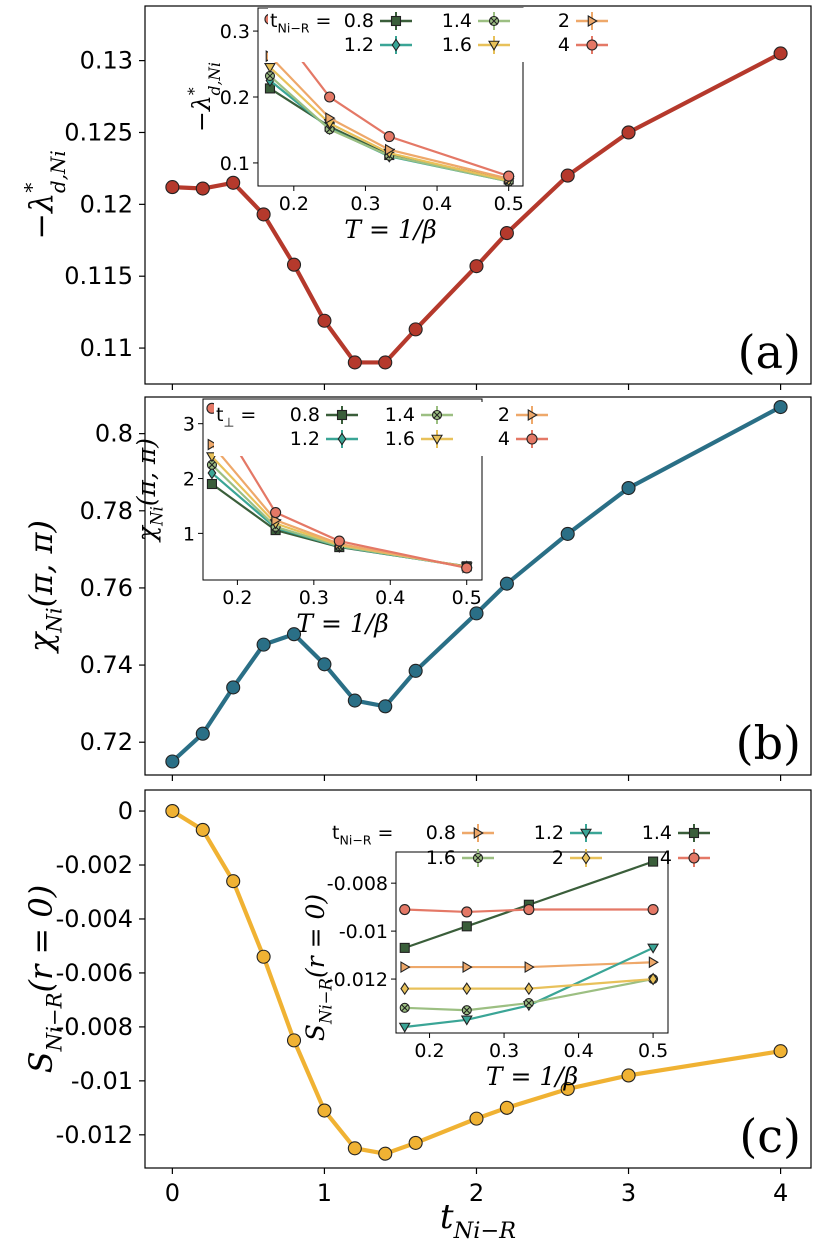 Image resolution: width=822 pixels, height=1245 pixels. I want to click on panel-label-c: (c), so click(770, 1136).